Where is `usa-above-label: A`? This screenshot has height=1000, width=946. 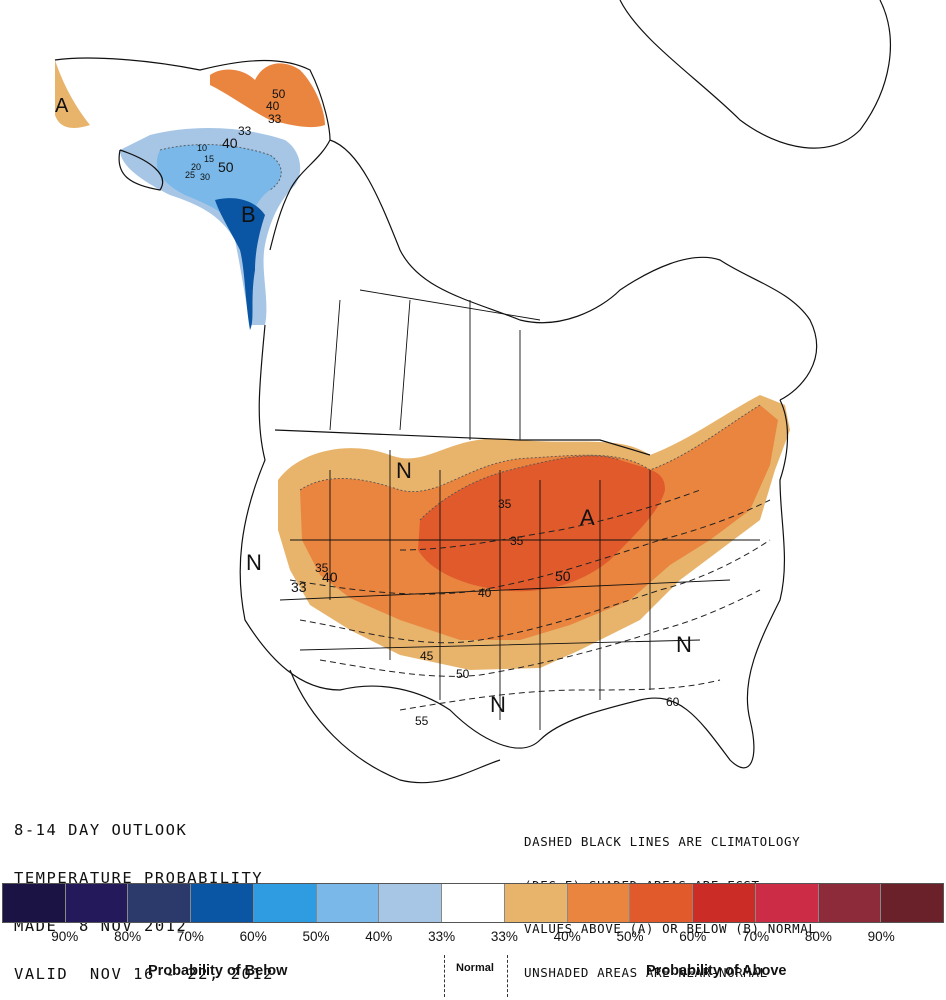
usa-above-label: A is located at coordinates (587, 517).